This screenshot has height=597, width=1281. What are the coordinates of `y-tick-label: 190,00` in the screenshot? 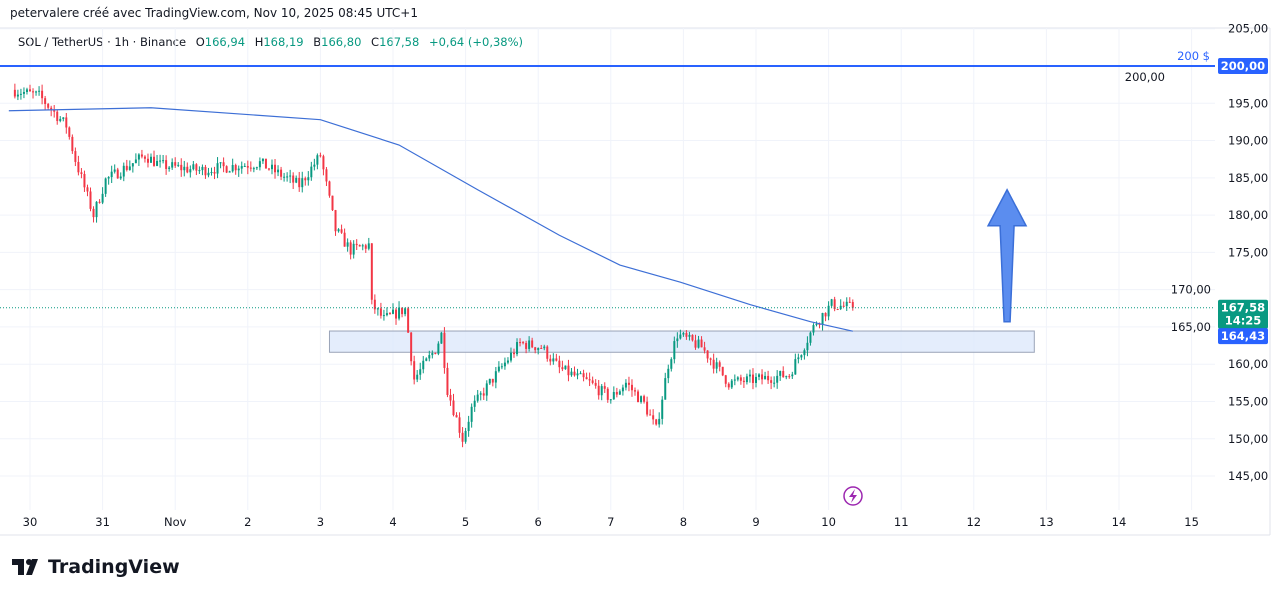 It's located at (1248, 141).